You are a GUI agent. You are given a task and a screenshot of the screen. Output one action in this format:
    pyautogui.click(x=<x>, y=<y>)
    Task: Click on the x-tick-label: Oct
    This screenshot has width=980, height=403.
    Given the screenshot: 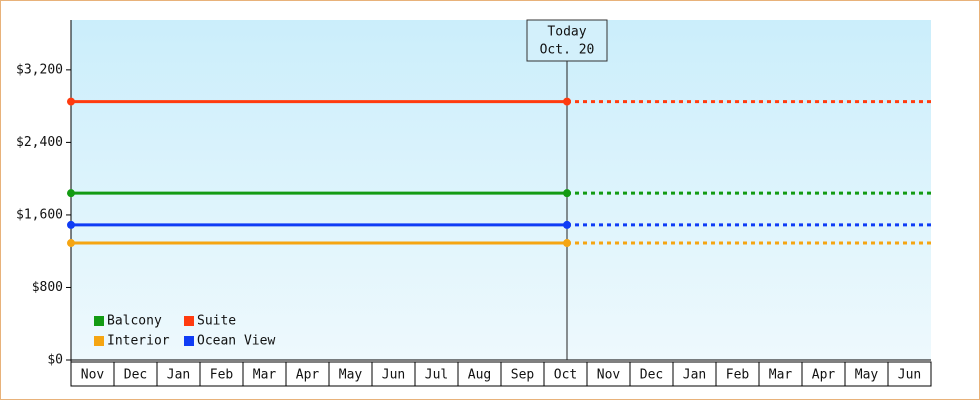 What is the action you would take?
    pyautogui.click(x=565, y=375)
    